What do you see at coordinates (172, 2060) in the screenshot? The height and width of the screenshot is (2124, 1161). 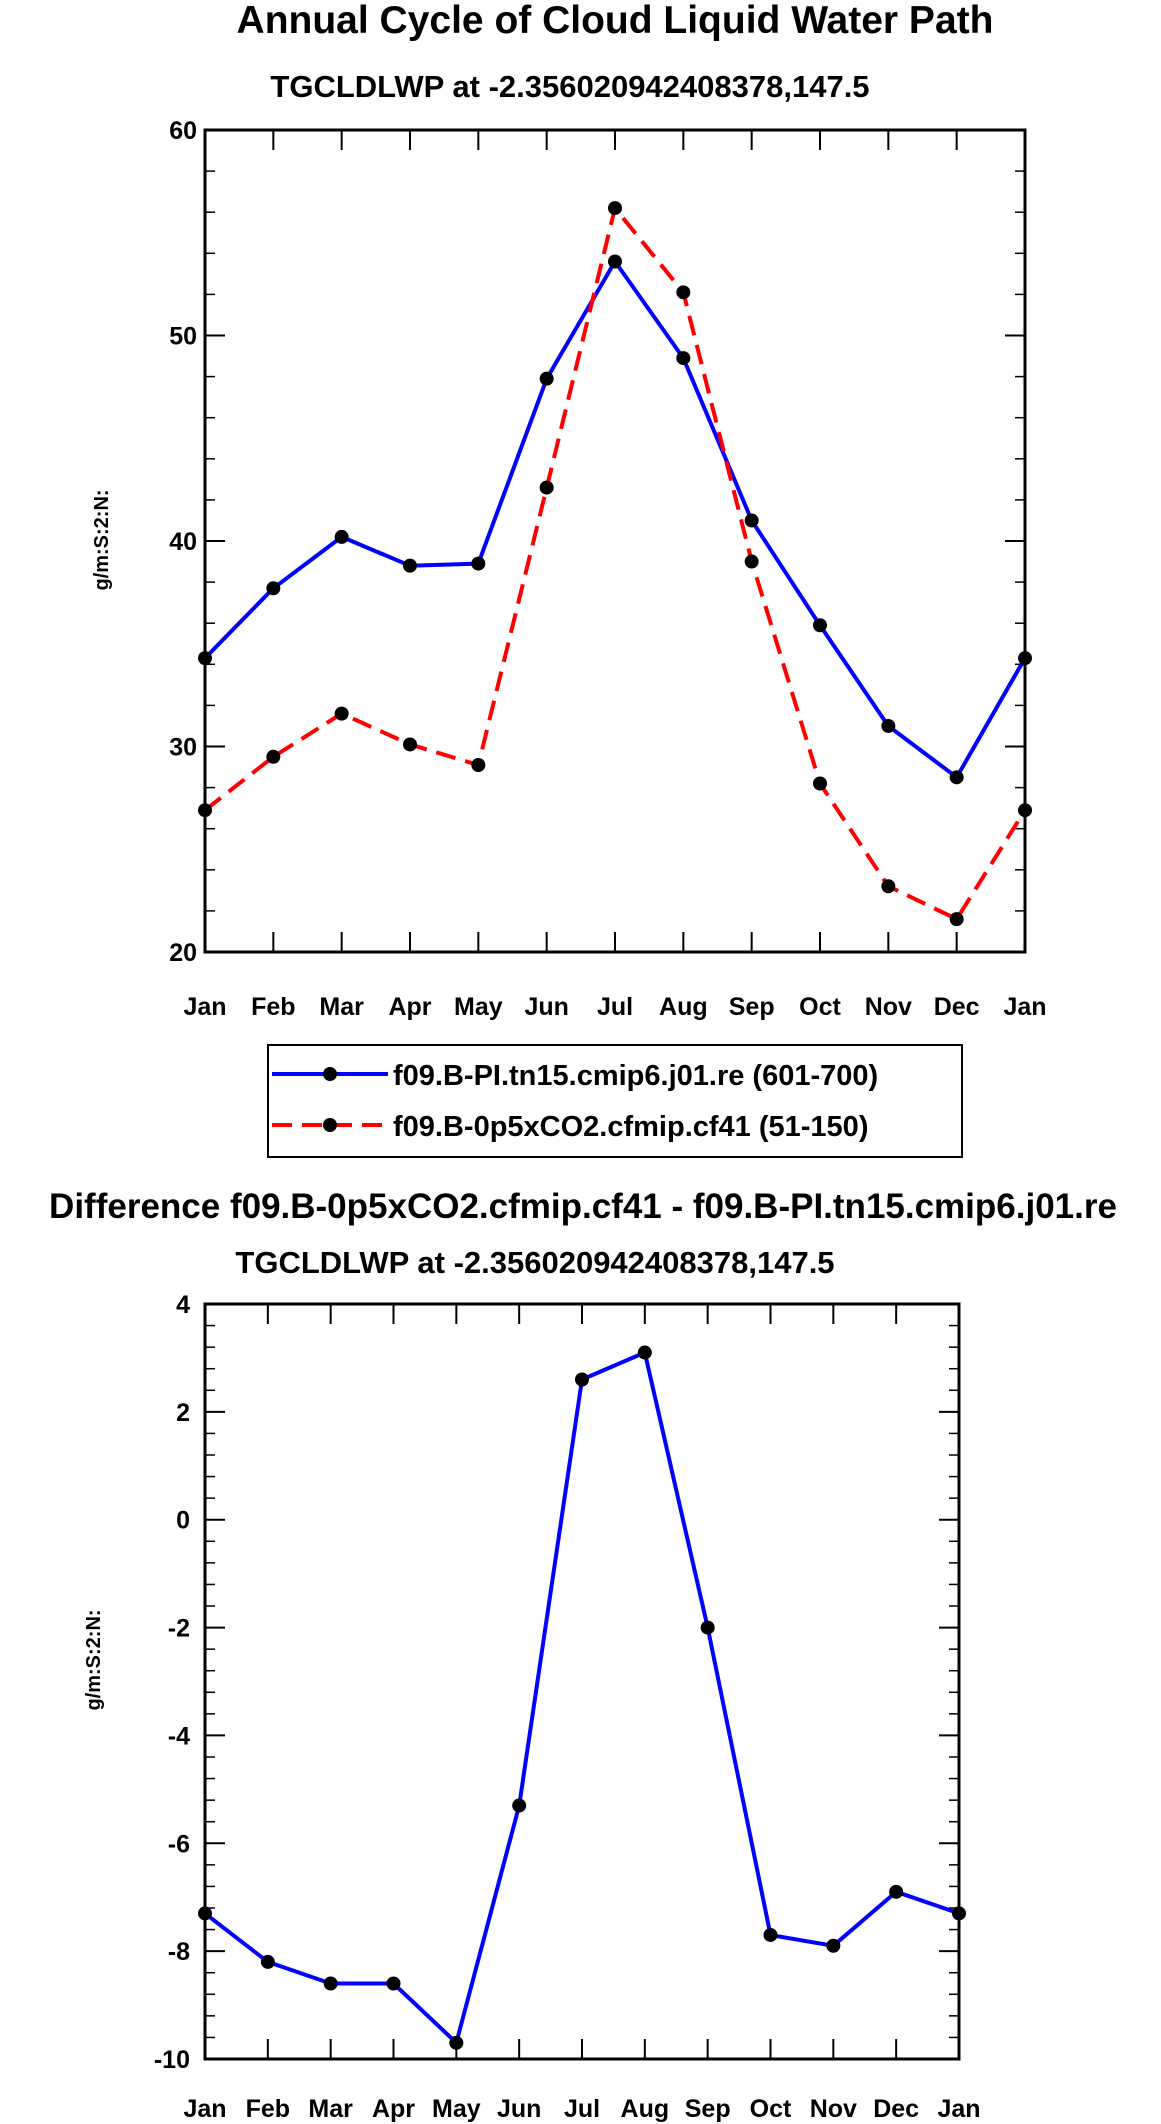 I see `bot-y-tick-label: -10` at bounding box center [172, 2060].